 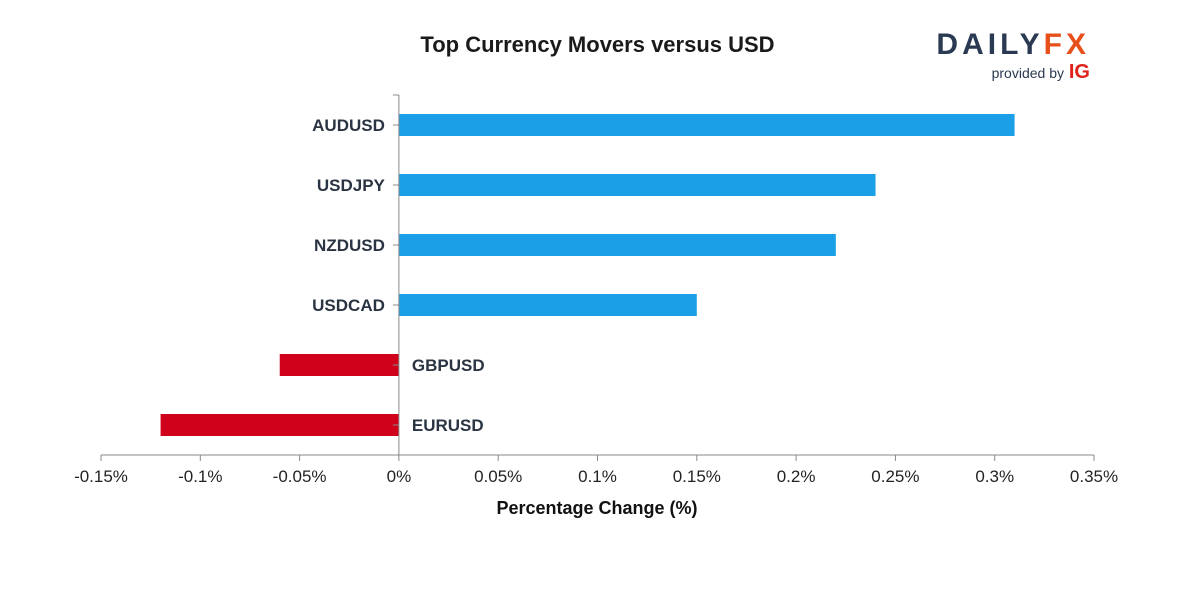 What do you see at coordinates (279, 425) in the screenshot?
I see `bar-eurusd` at bounding box center [279, 425].